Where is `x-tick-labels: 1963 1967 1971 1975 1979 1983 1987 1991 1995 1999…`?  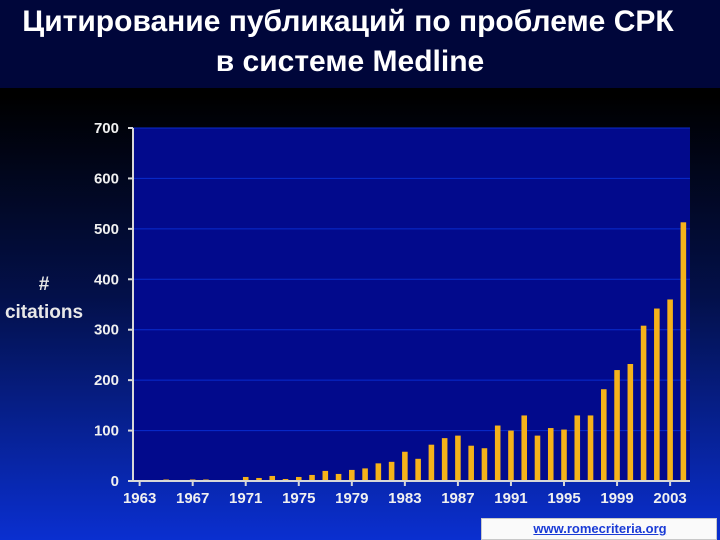
x-tick-labels: 1963 1967 1971 1975 1979 1983 1987 1991 1995 1999… is located at coordinates (405, 498).